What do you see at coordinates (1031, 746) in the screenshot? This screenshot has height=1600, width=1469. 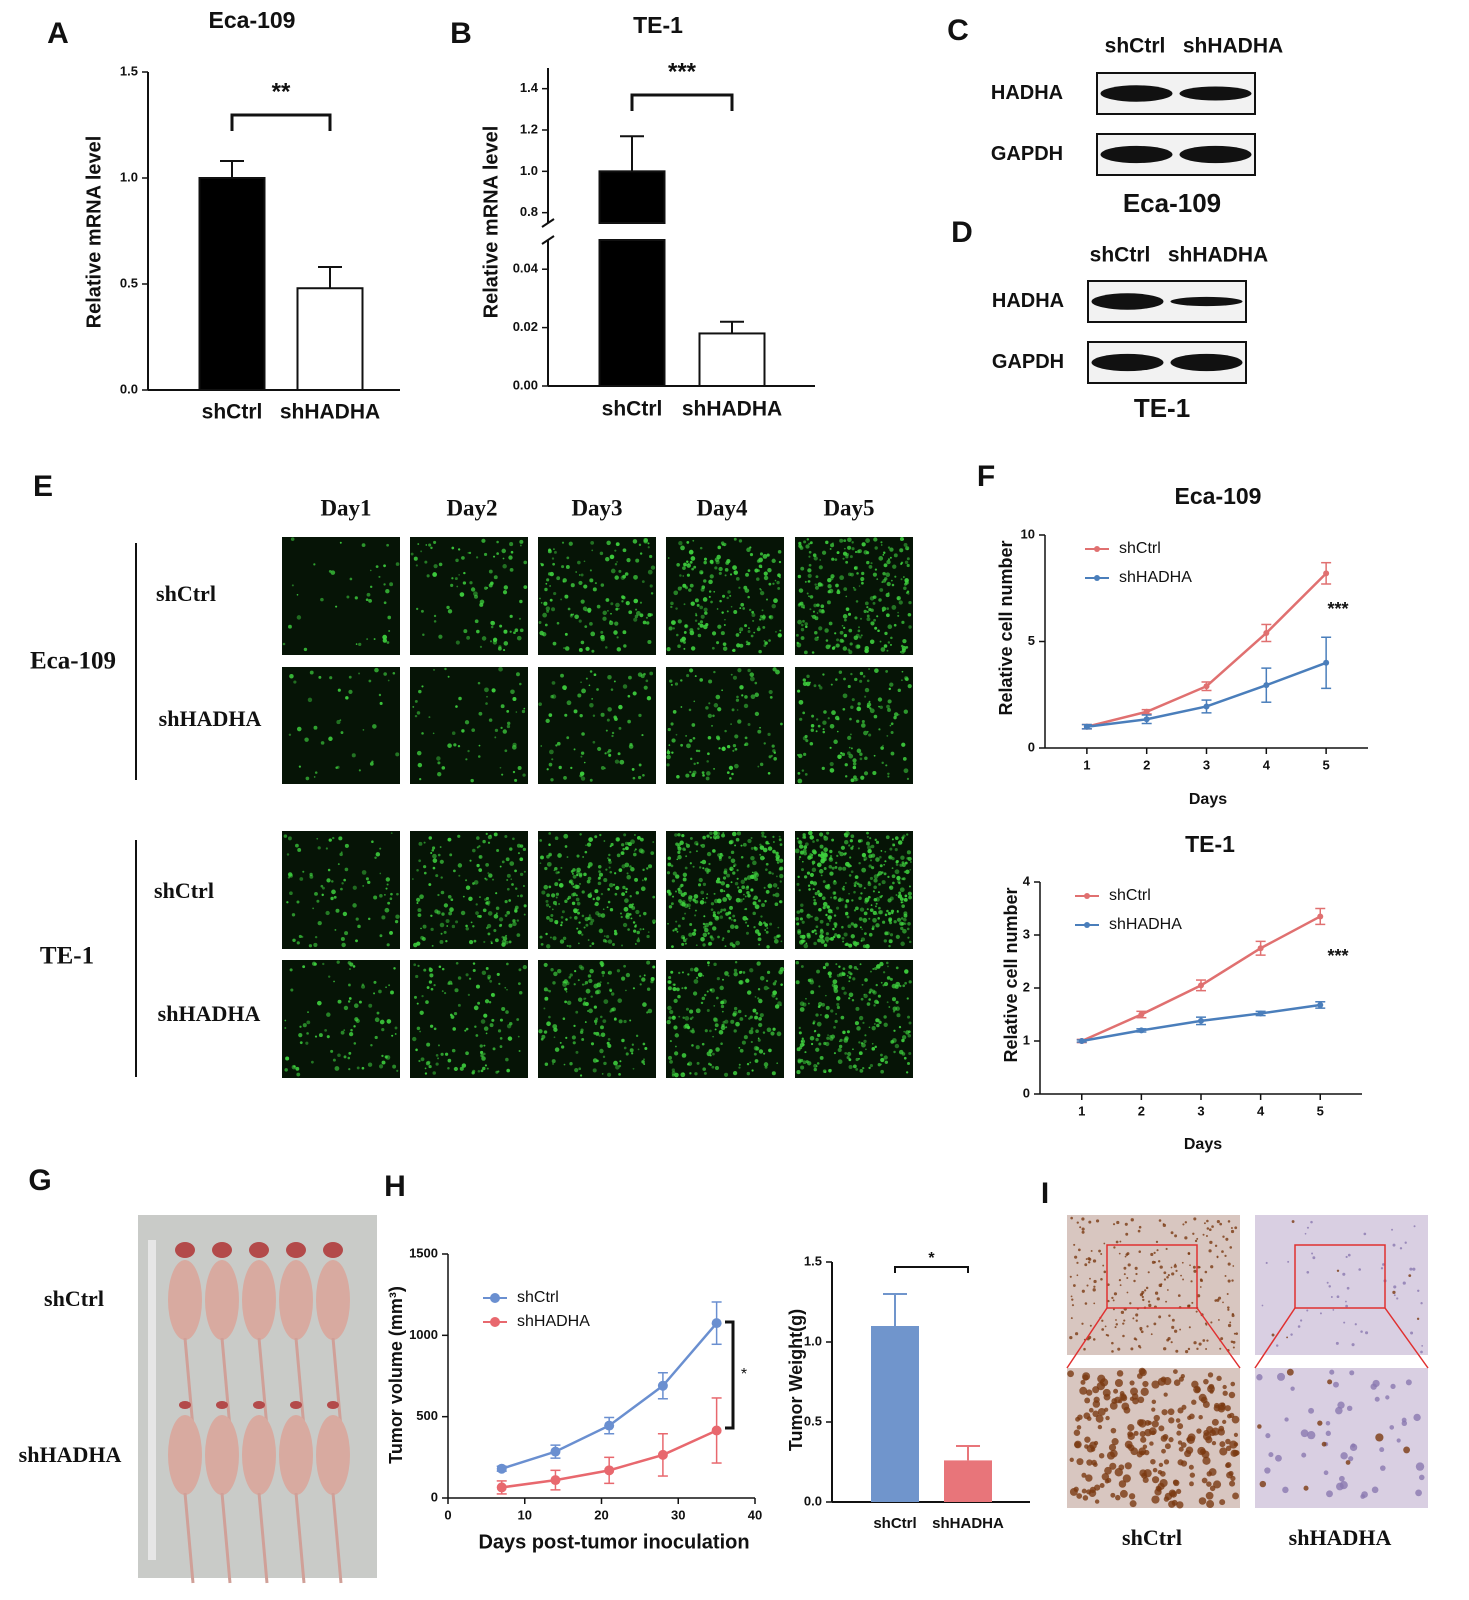 I see `y-tick-label: 0` at bounding box center [1031, 746].